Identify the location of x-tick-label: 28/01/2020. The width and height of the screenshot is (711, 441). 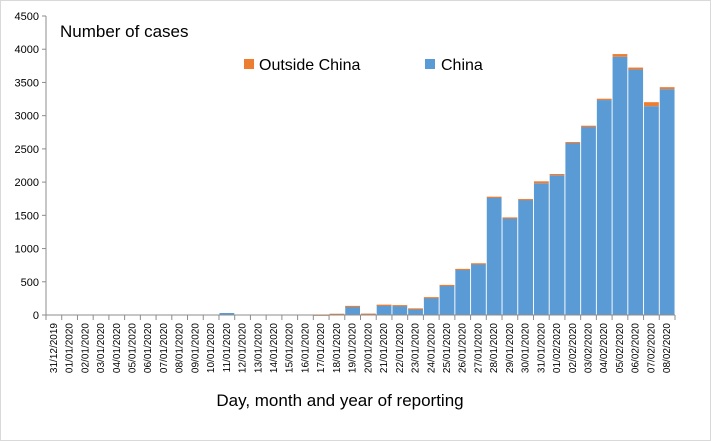
(494, 348).